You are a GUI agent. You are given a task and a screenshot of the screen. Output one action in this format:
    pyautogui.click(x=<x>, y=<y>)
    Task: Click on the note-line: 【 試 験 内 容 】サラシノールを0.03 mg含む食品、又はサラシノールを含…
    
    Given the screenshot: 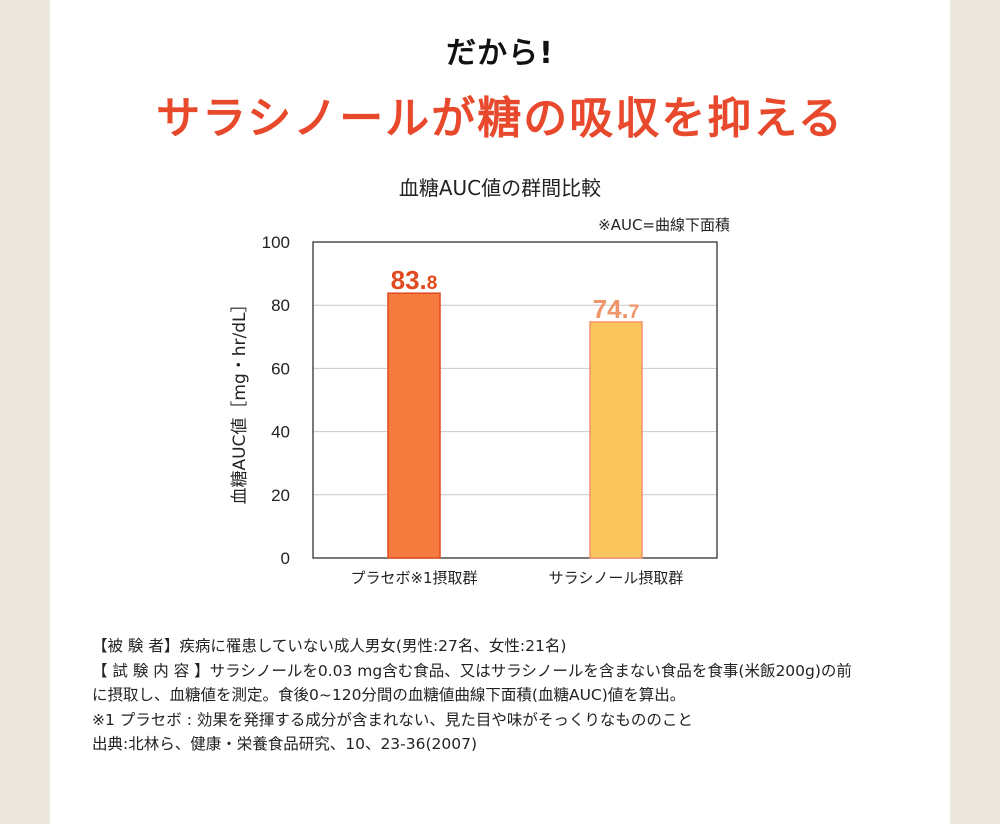 What is the action you would take?
    pyautogui.click(x=472, y=670)
    